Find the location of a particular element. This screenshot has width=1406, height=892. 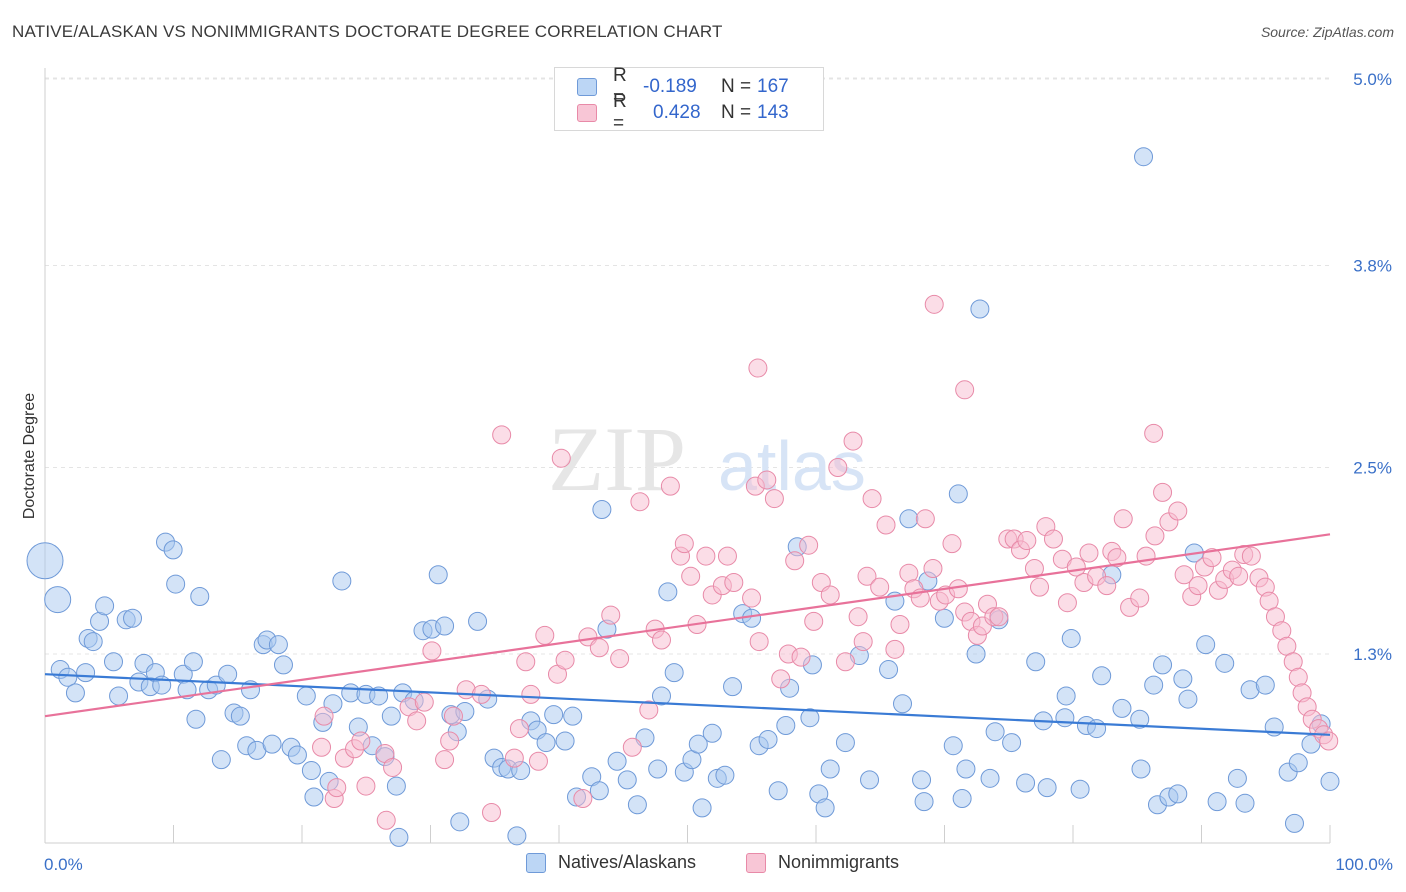

bottom-legend-label: Nonimmigrants is located at coordinates (839, 862).